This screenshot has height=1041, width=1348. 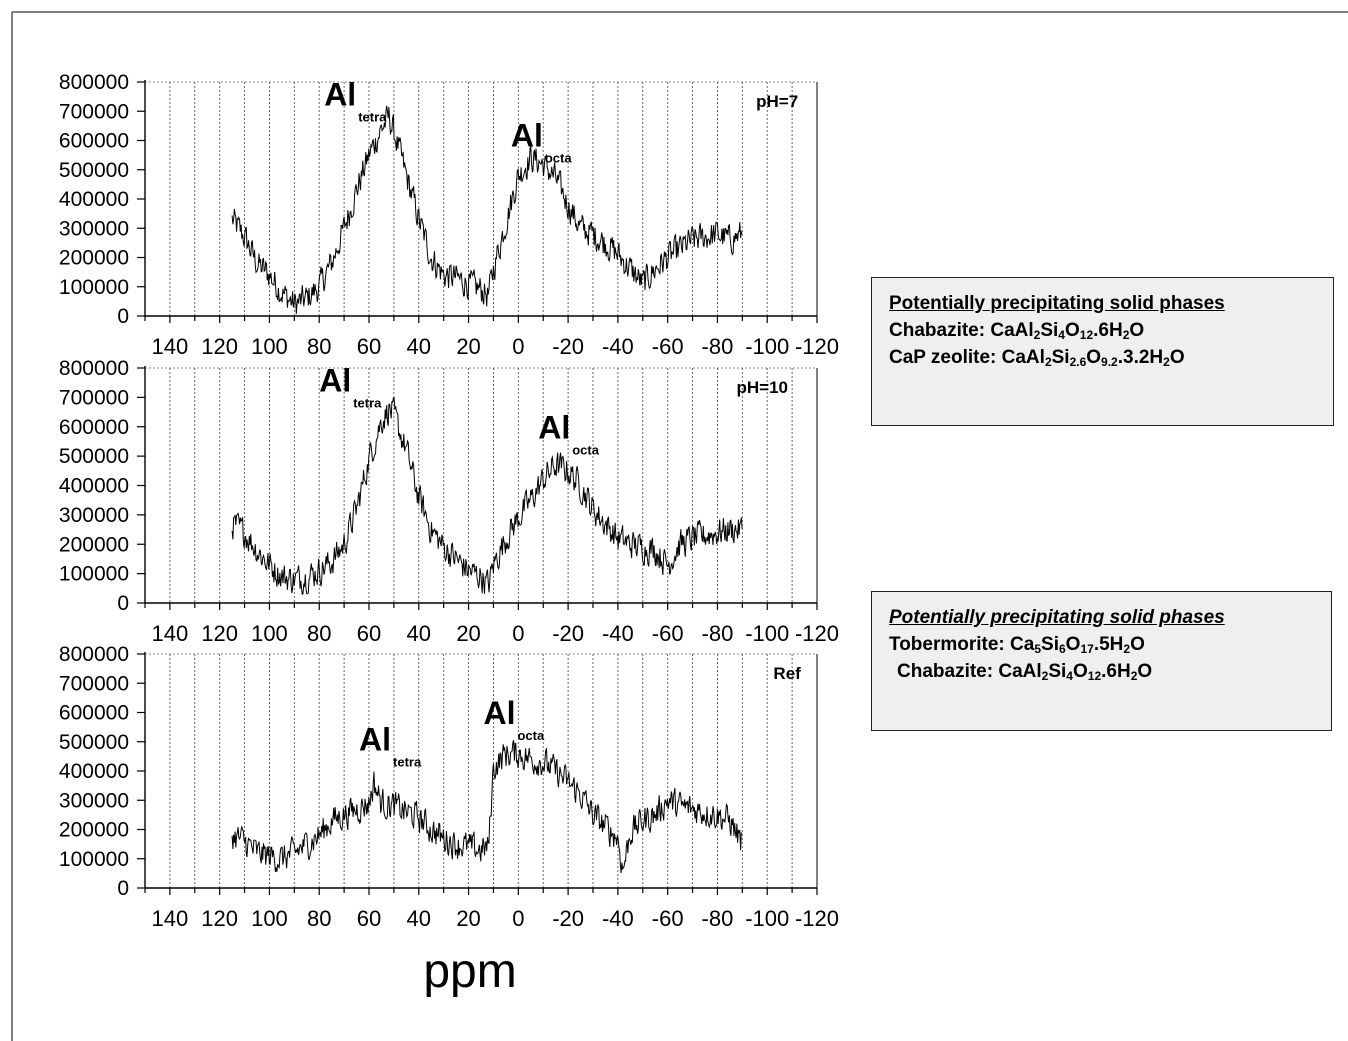 I want to click on phase-line-tobermorite: Tobermorite: Ca5Si6O17.5H2O, so click(x=1103, y=644).